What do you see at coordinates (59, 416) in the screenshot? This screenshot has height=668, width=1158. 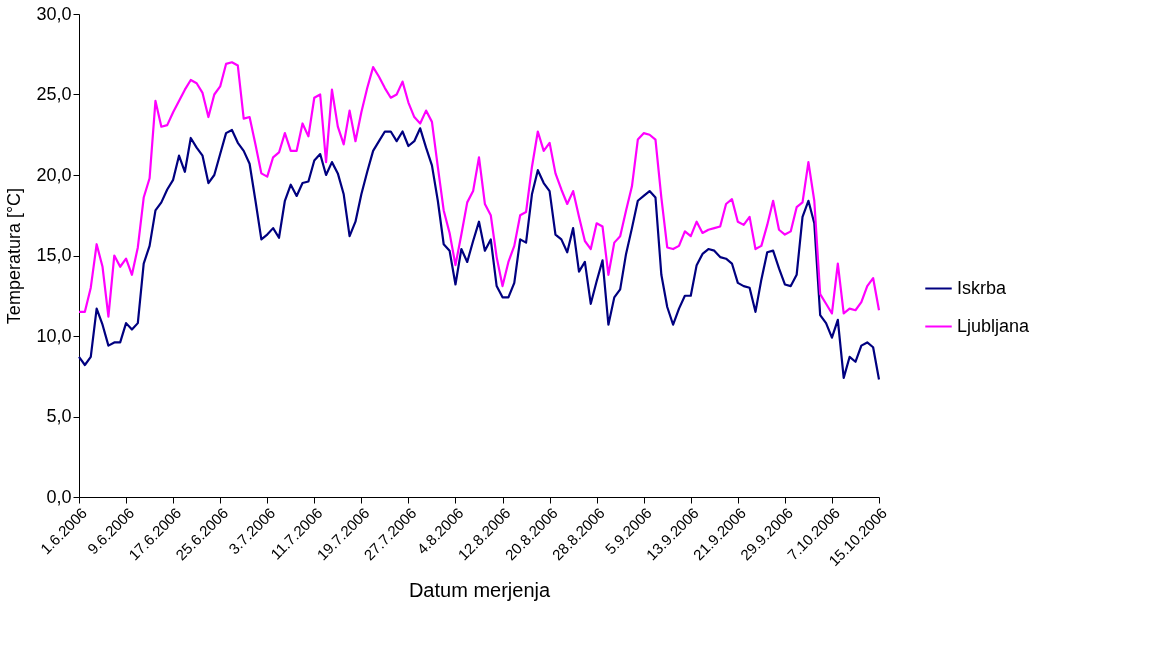 I see `y-tick-label: 5,0` at bounding box center [59, 416].